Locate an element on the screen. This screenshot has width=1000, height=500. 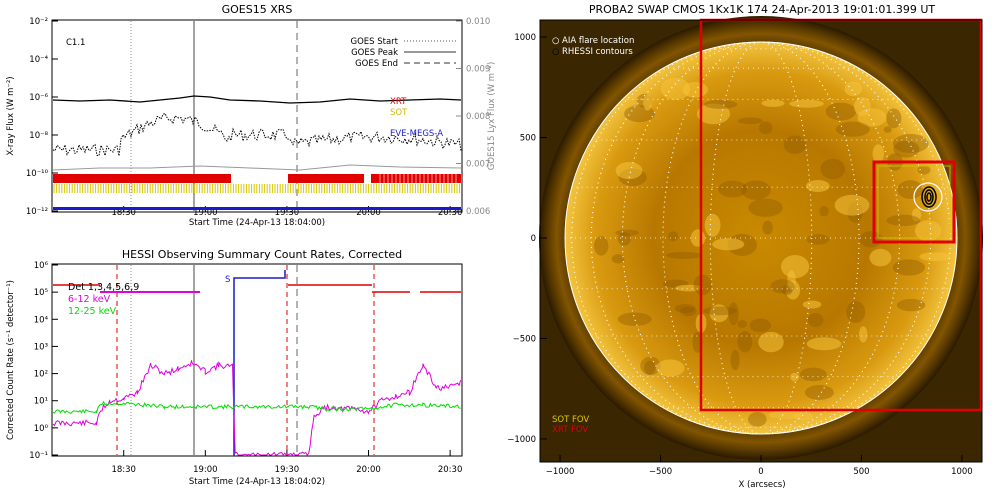
hessi-y-tick-label: 10⁴ is located at coordinates (41, 320).